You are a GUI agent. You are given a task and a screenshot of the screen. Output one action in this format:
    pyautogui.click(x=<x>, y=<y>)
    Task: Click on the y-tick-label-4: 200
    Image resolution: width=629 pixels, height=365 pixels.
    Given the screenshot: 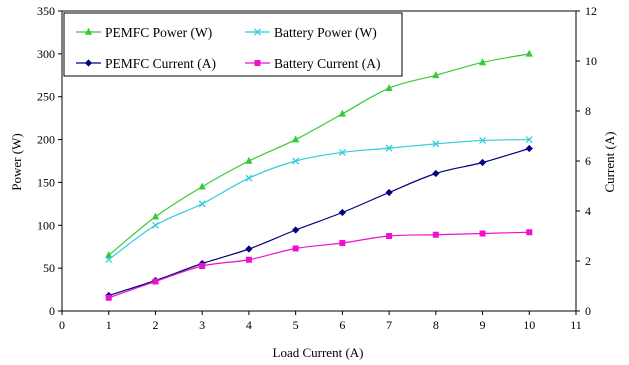 What is the action you would take?
    pyautogui.click(x=46, y=140)
    